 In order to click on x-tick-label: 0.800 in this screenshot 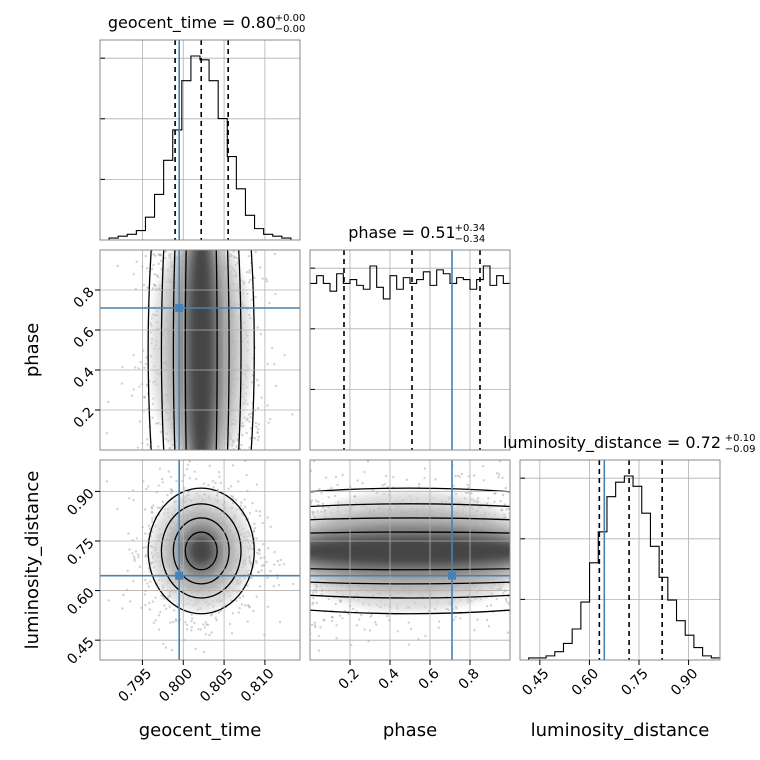, I will do `click(176, 686)`.